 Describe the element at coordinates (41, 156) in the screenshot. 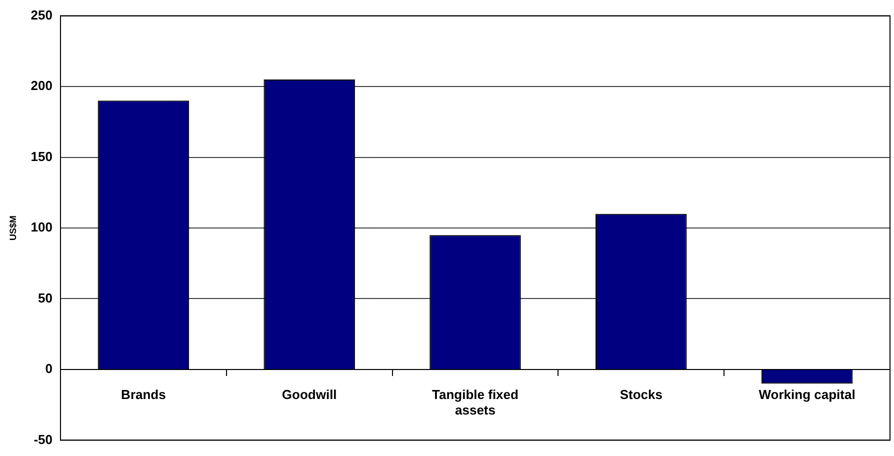

I see `y-tick-label: 150` at that location.